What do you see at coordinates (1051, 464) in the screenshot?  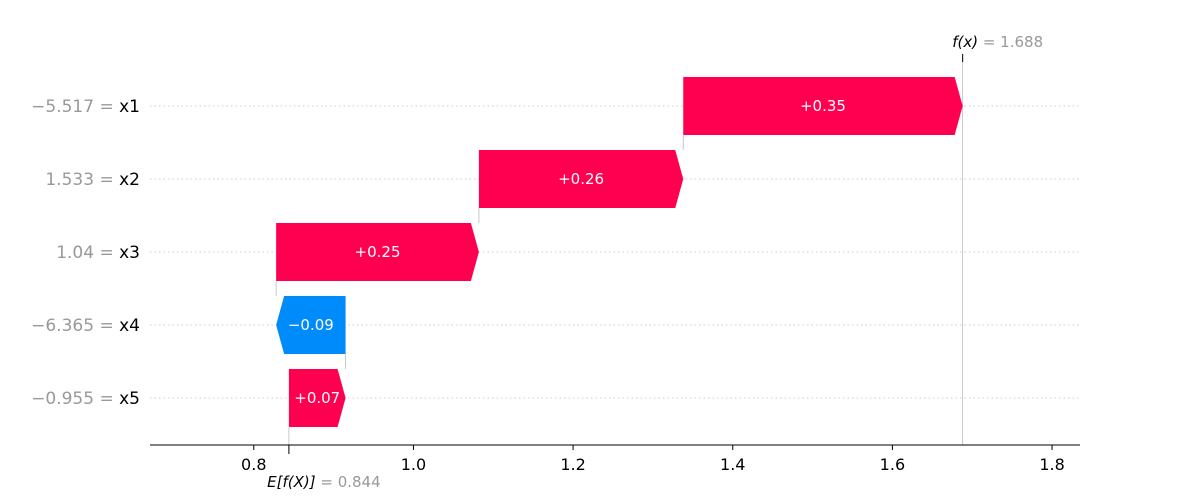 I see `x-tick-label: 1.8` at bounding box center [1051, 464].